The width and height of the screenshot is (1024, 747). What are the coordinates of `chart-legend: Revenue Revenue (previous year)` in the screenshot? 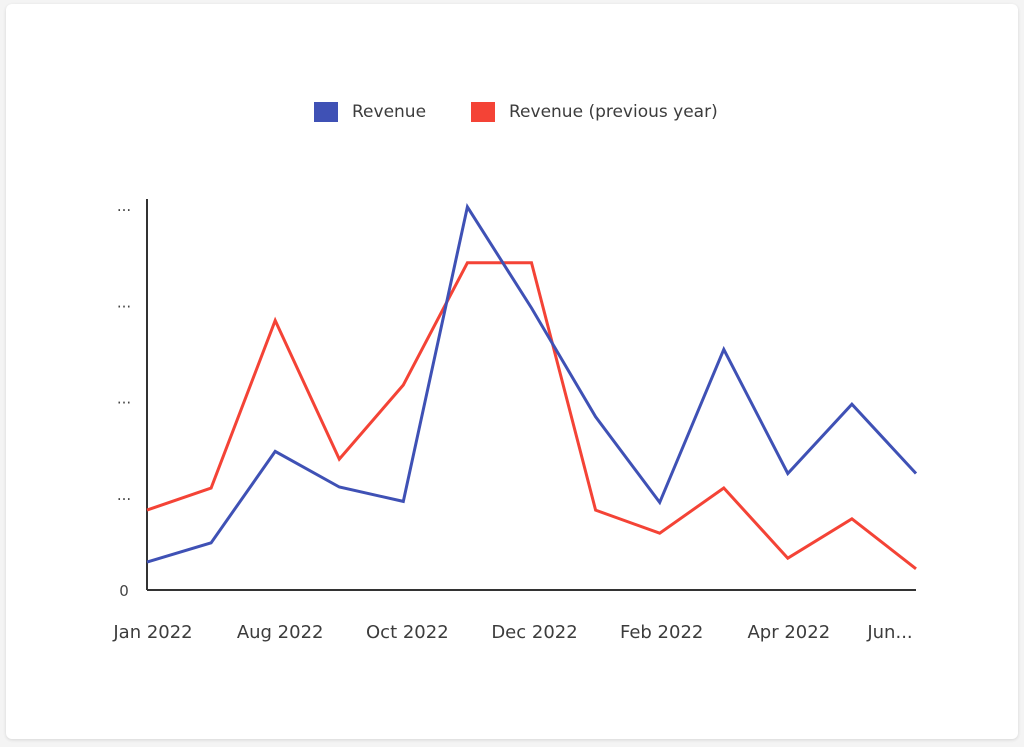 It's located at (512, 112).